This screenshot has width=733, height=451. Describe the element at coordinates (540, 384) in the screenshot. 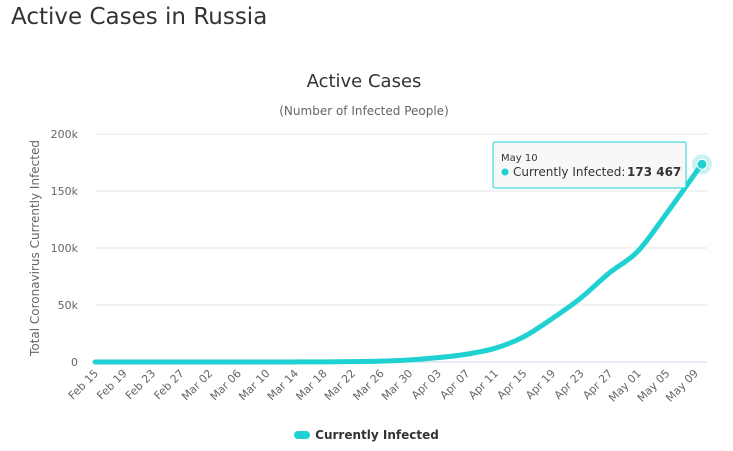

I see `x-tick-label: Apr 19` at that location.